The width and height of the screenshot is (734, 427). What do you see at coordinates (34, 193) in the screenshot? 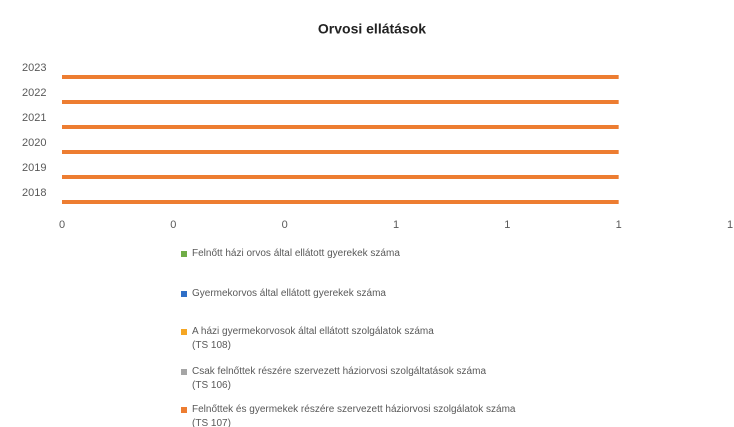
I see `y-tick-label: 2018` at bounding box center [34, 193].